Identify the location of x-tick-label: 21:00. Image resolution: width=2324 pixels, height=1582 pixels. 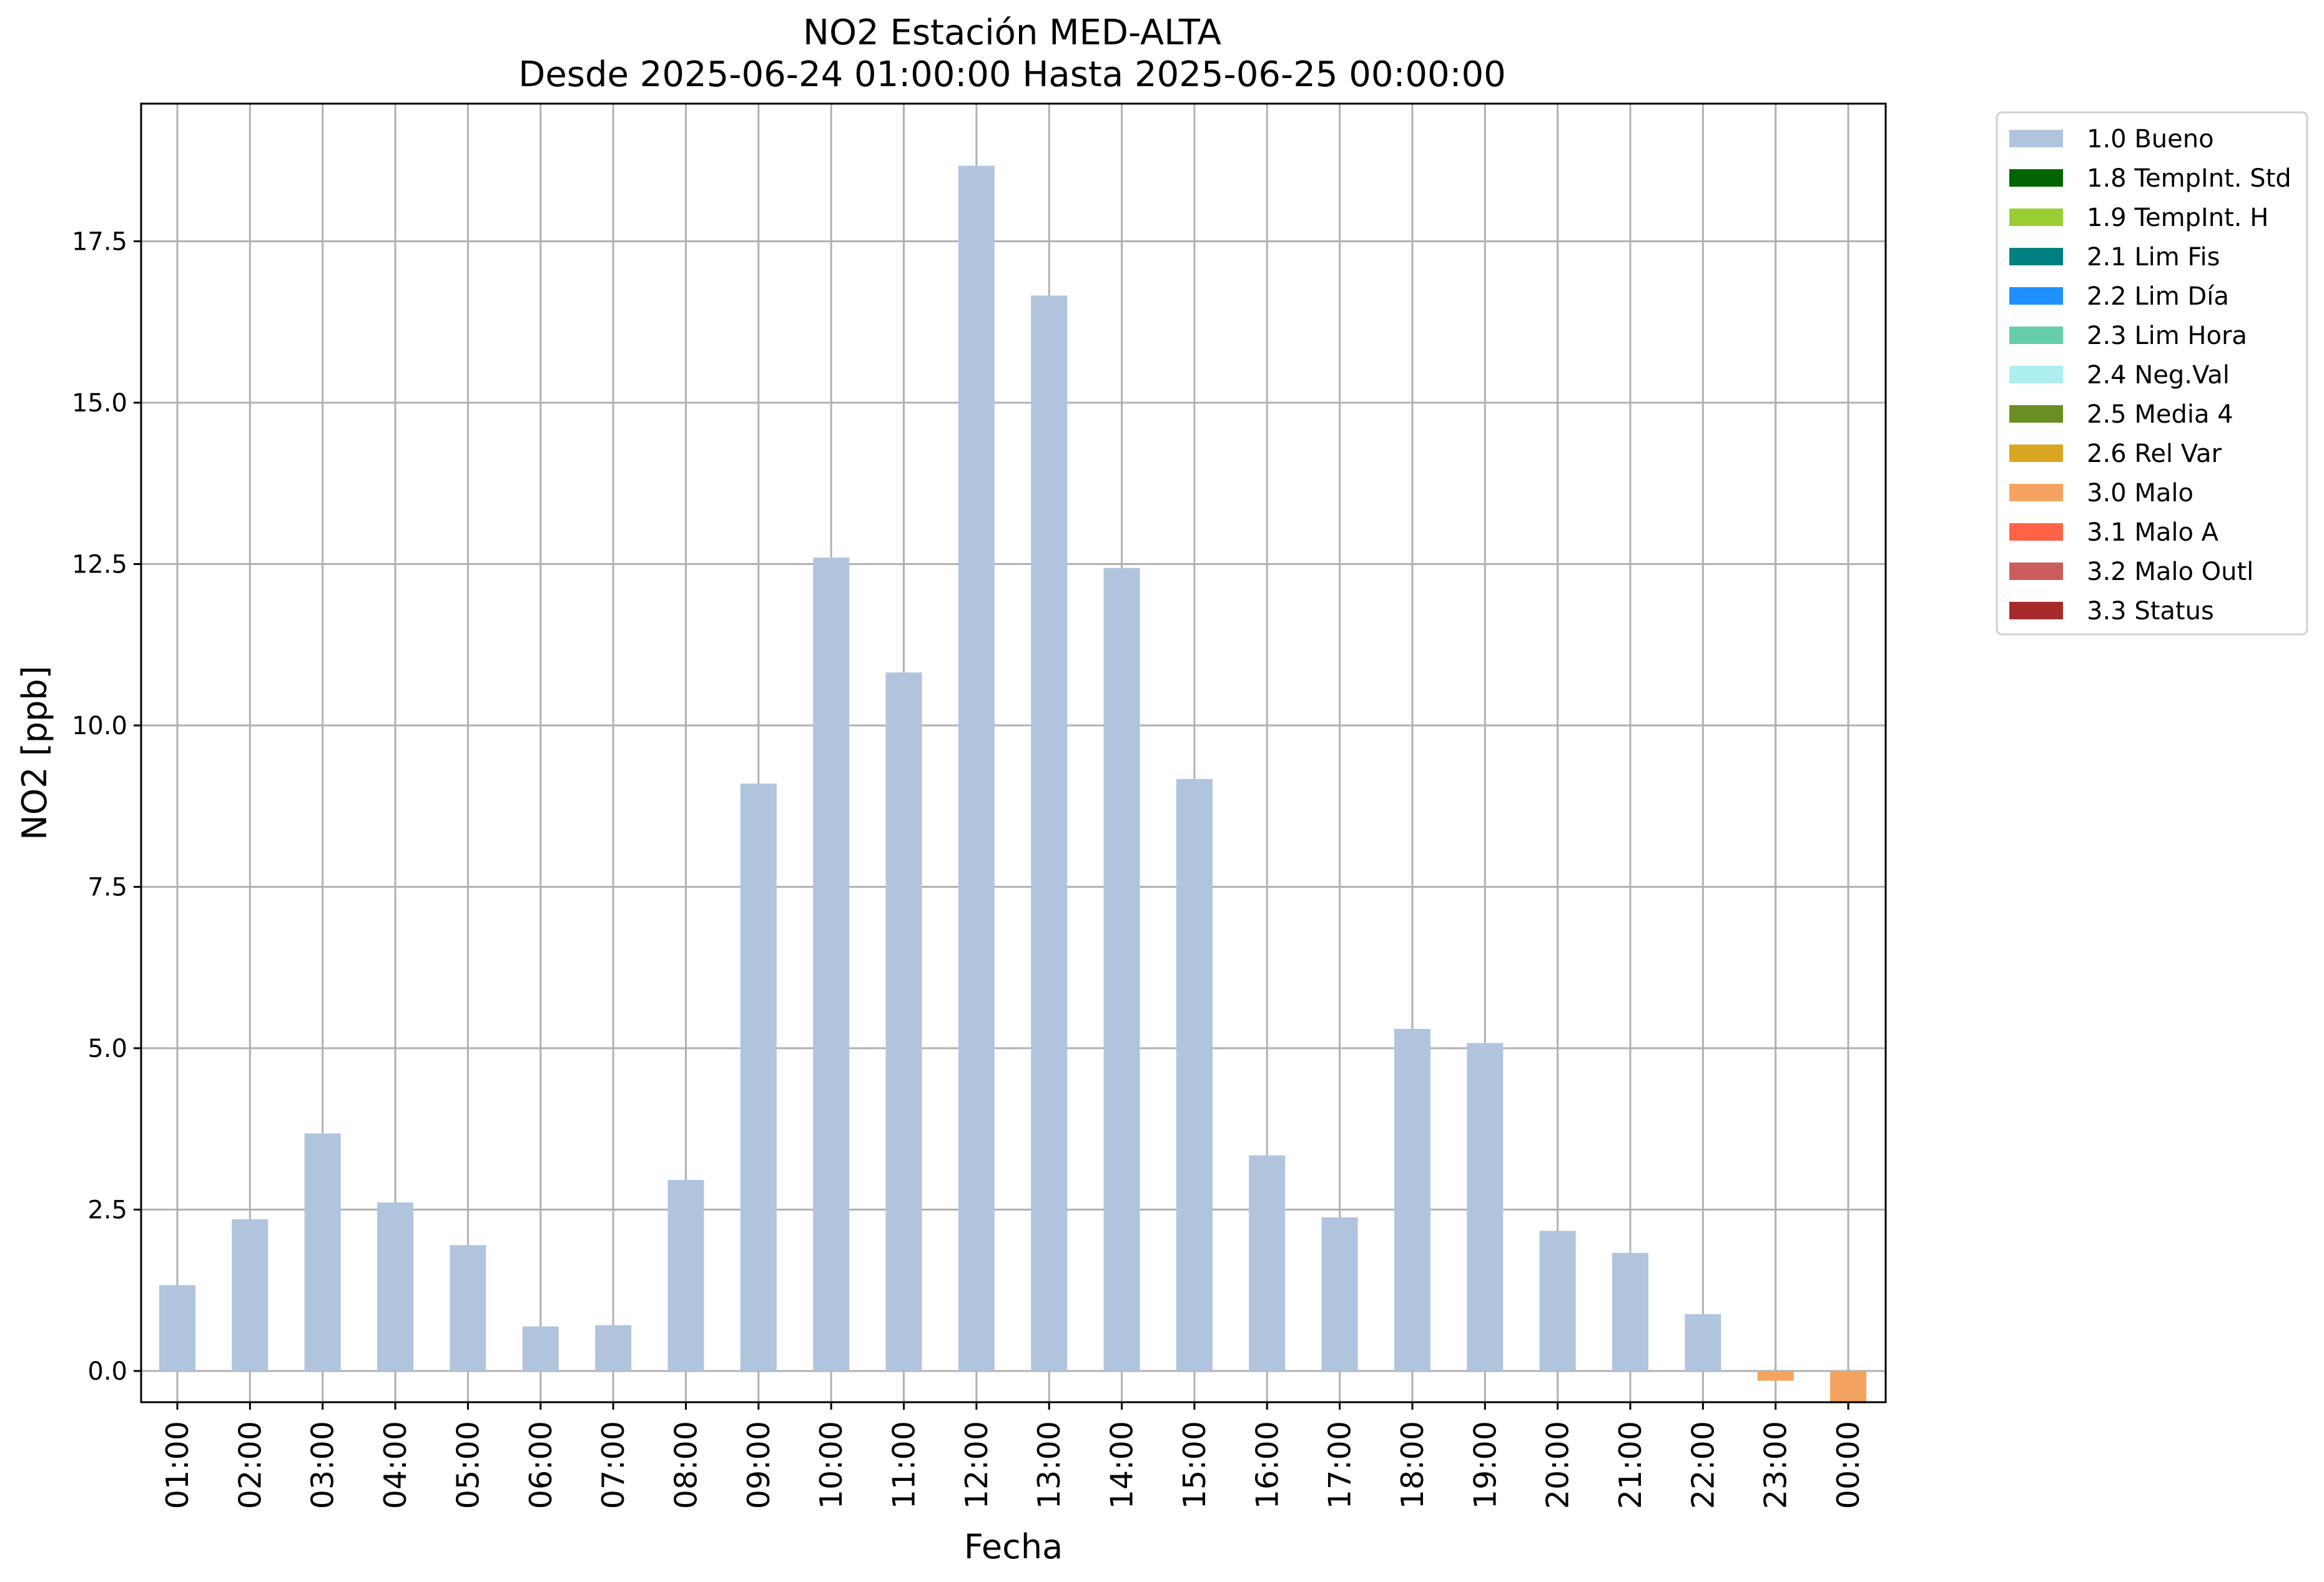
(1630, 1465).